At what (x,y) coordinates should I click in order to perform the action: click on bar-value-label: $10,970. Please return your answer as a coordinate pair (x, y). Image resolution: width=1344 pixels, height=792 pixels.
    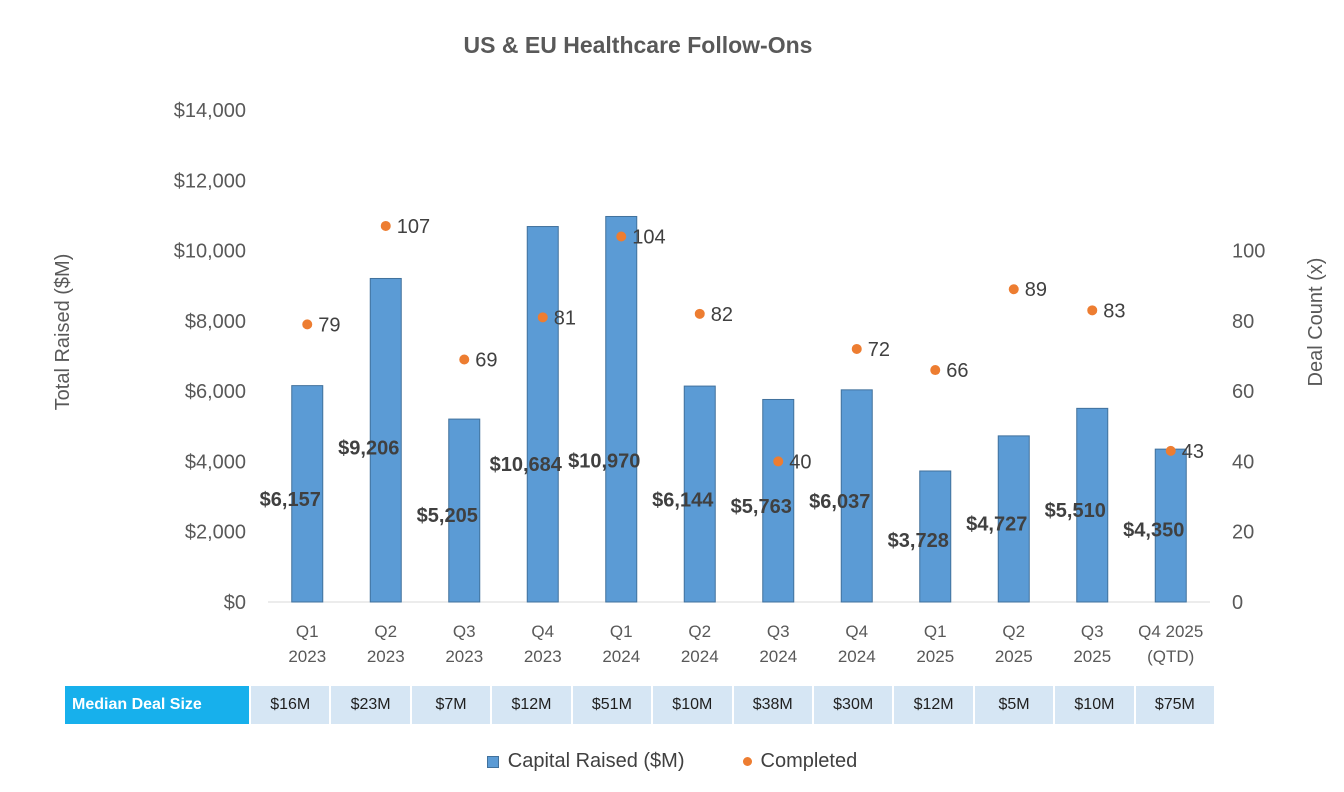
    Looking at the image, I should click on (604, 461).